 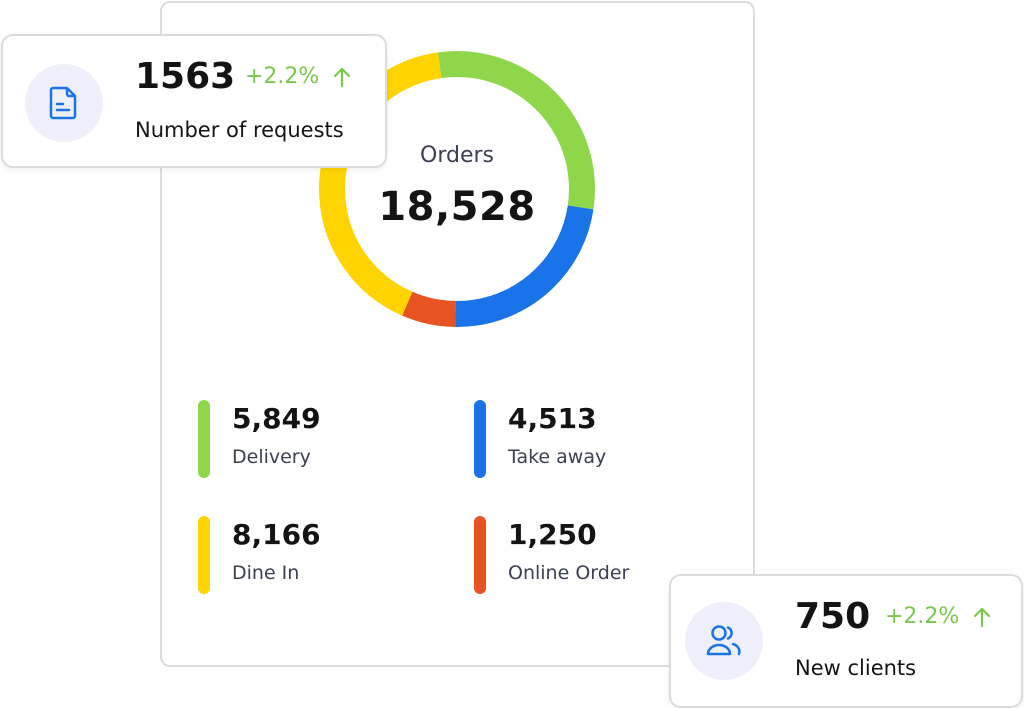 What do you see at coordinates (276, 418) in the screenshot?
I see `legend-value-delivery: 5,849` at bounding box center [276, 418].